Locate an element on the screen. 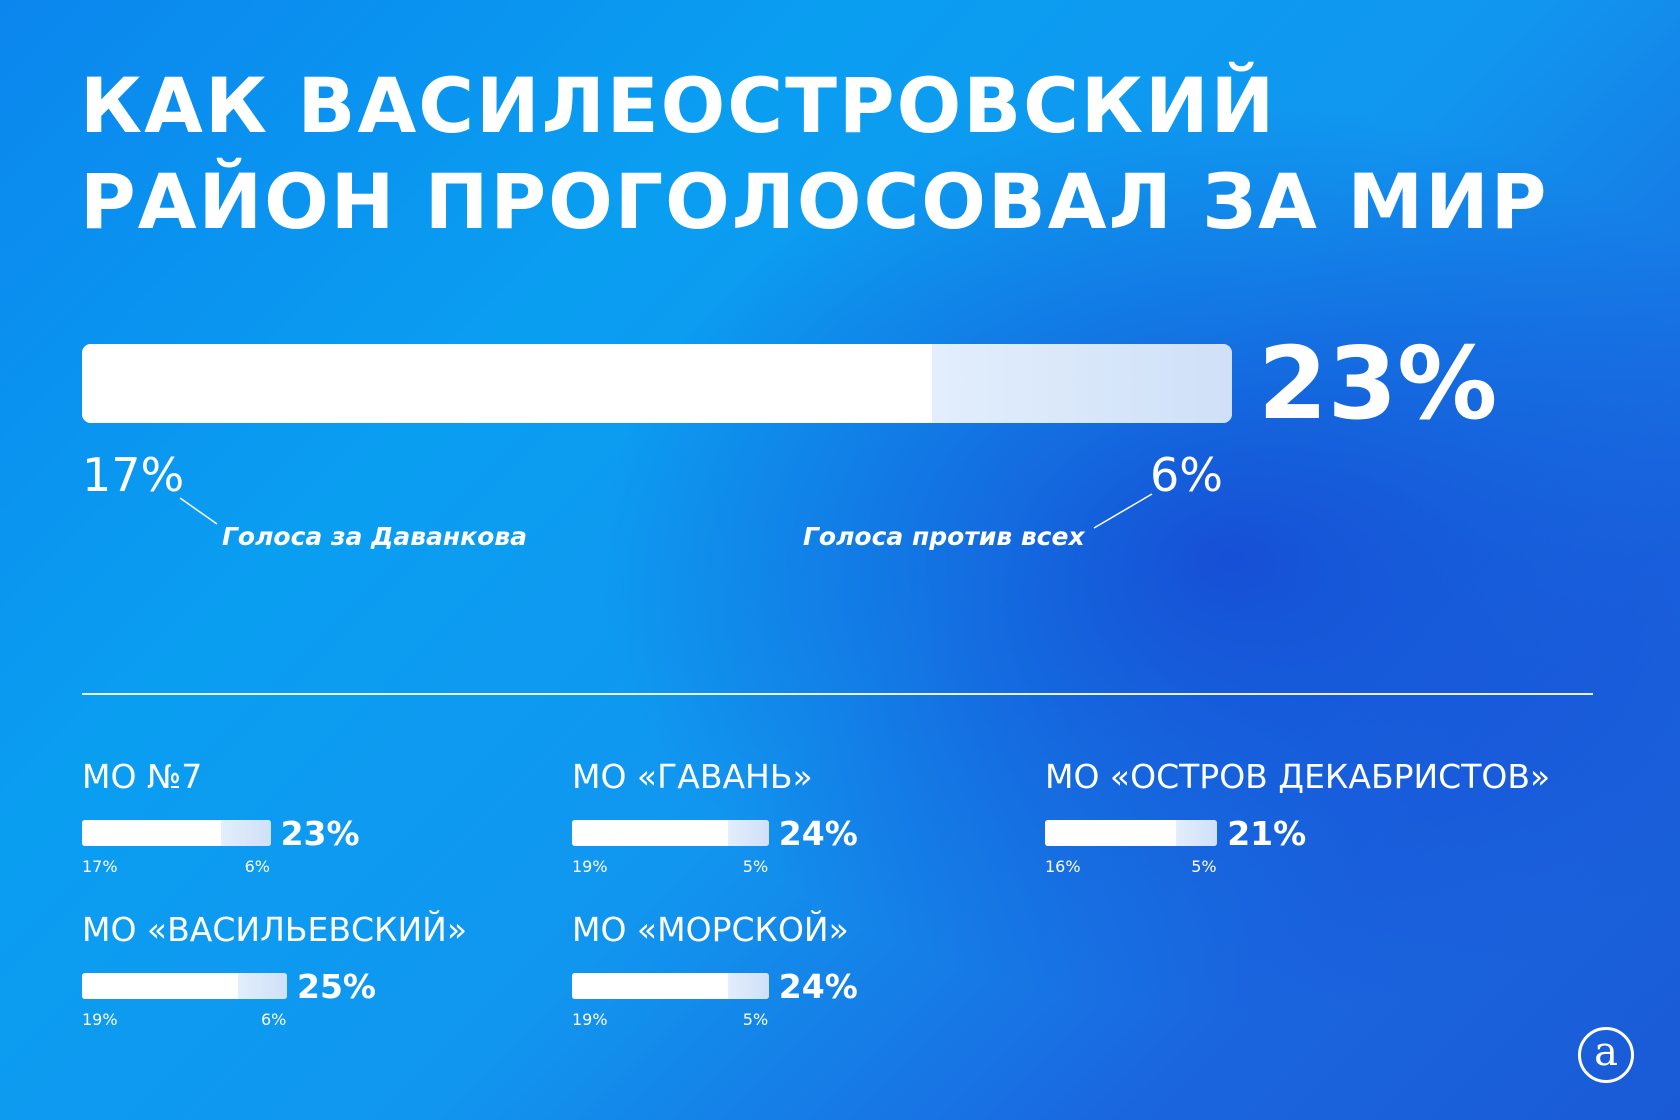  main-bar-segment-for is located at coordinates (507, 383).